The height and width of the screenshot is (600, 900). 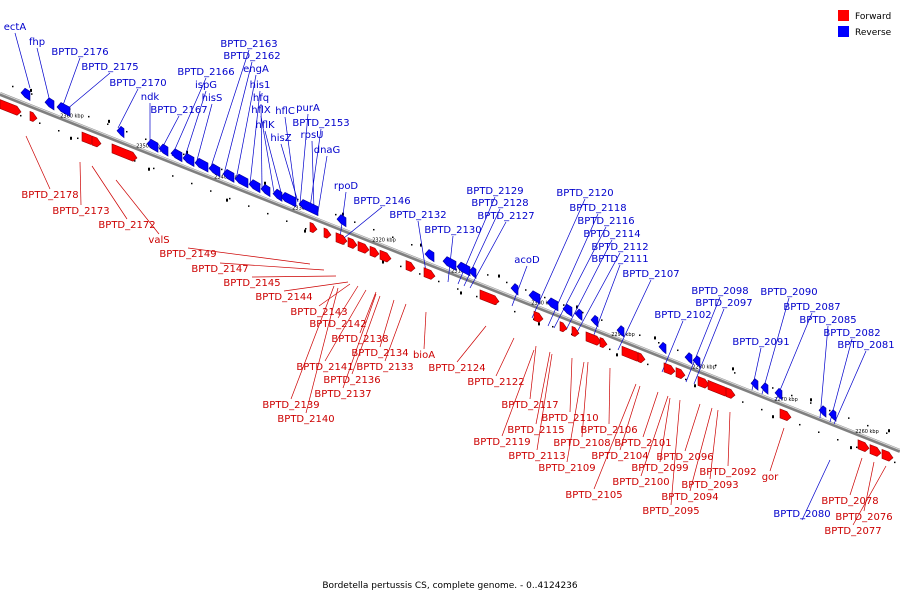 What do you see at coordinates (535, 430) in the screenshot?
I see `forward-gene-label: BPTD_2115` at bounding box center [535, 430].